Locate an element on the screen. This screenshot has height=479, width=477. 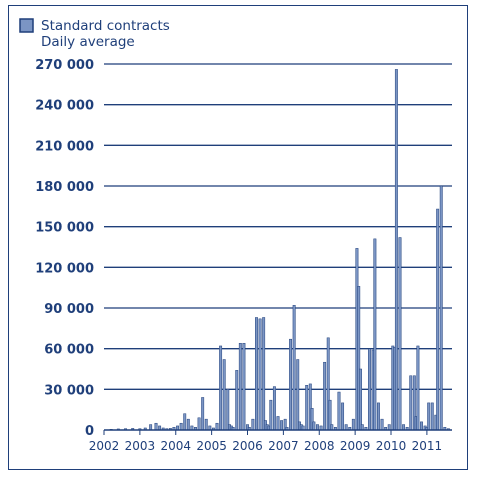
x-tick-label: 2006 is located at coordinates (247, 446).